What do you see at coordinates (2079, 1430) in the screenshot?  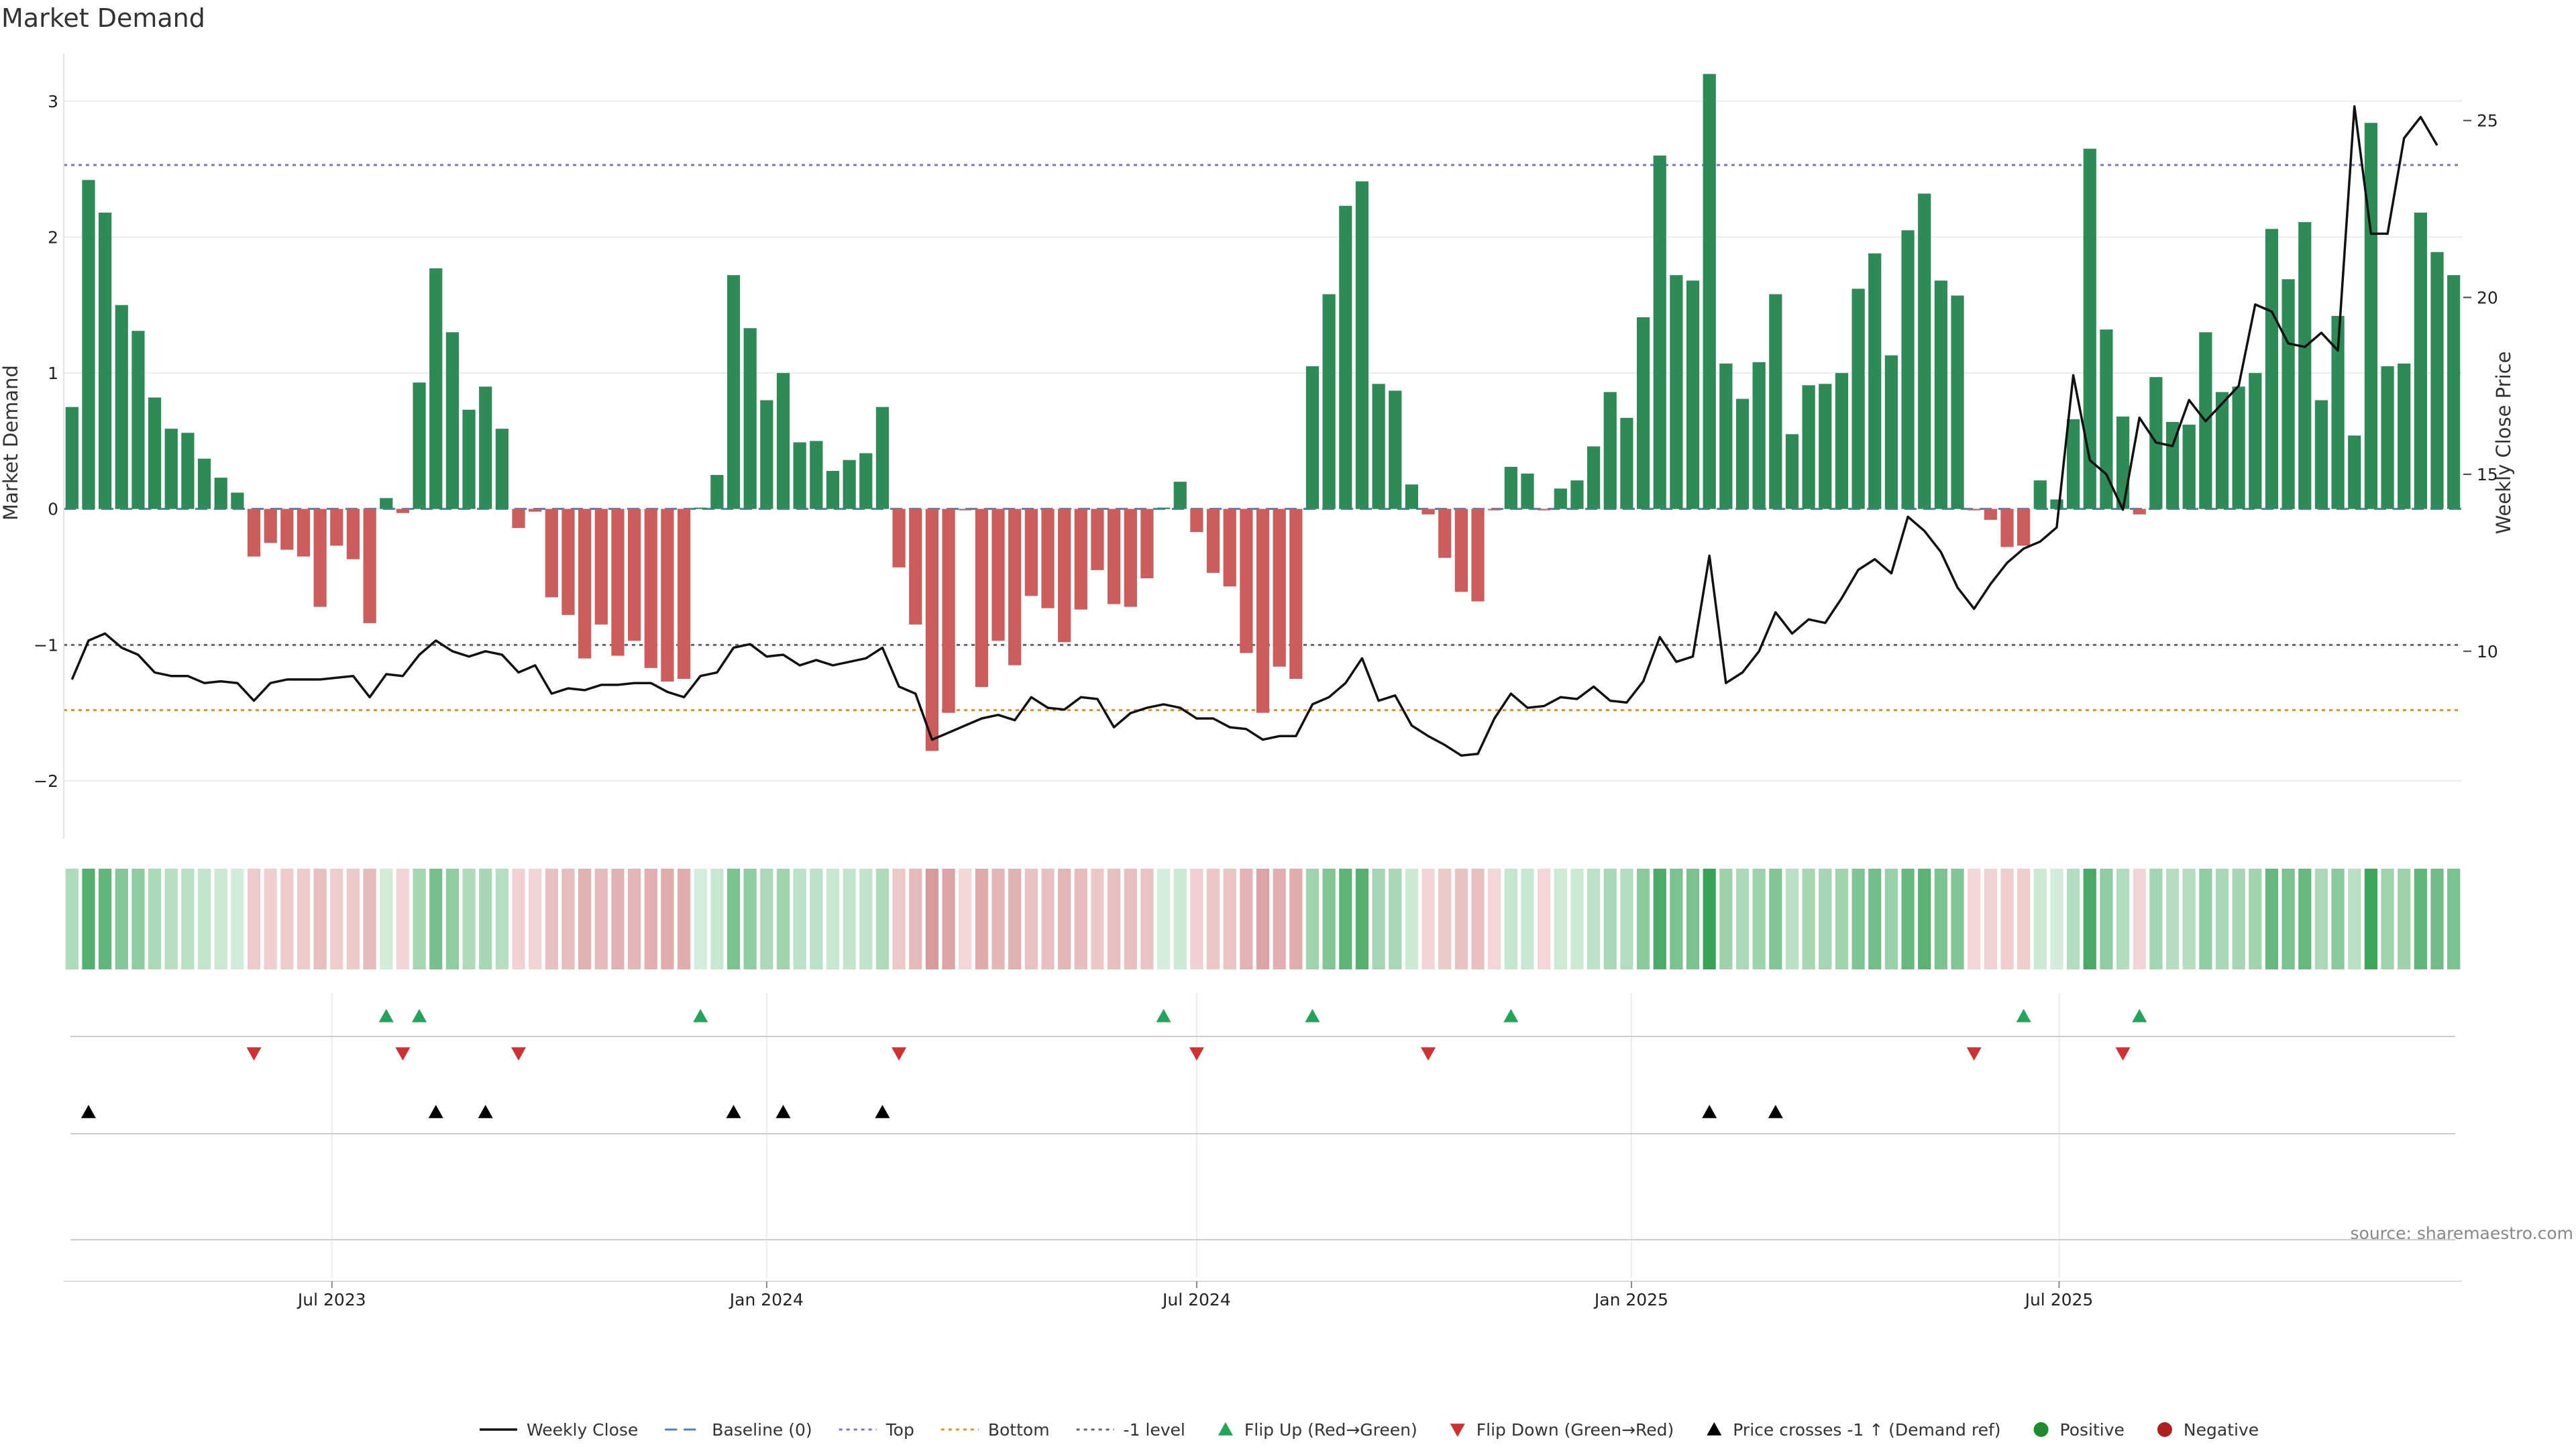 I see `legend-item: Positive` at bounding box center [2079, 1430].